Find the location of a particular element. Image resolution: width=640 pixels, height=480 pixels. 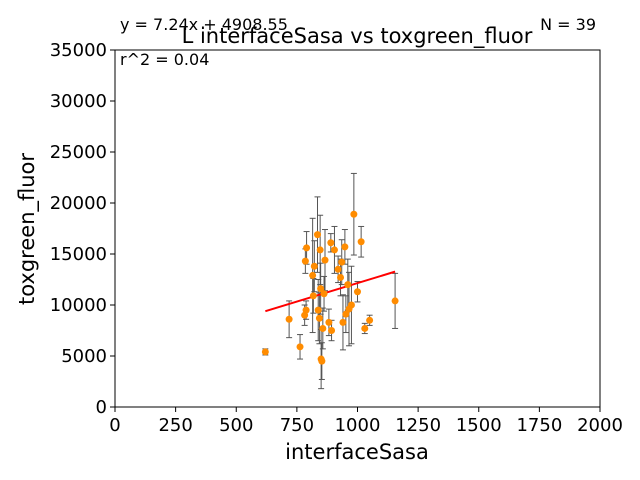

y-tick-label: 20000 is located at coordinates (78, 203).